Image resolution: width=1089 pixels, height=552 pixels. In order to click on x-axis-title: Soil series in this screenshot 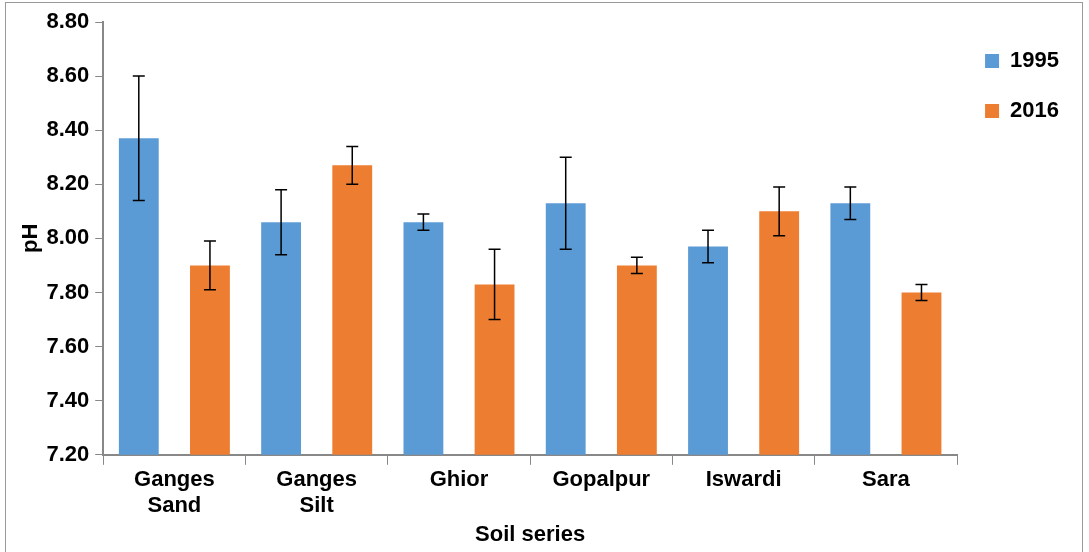, I will do `click(530, 533)`.